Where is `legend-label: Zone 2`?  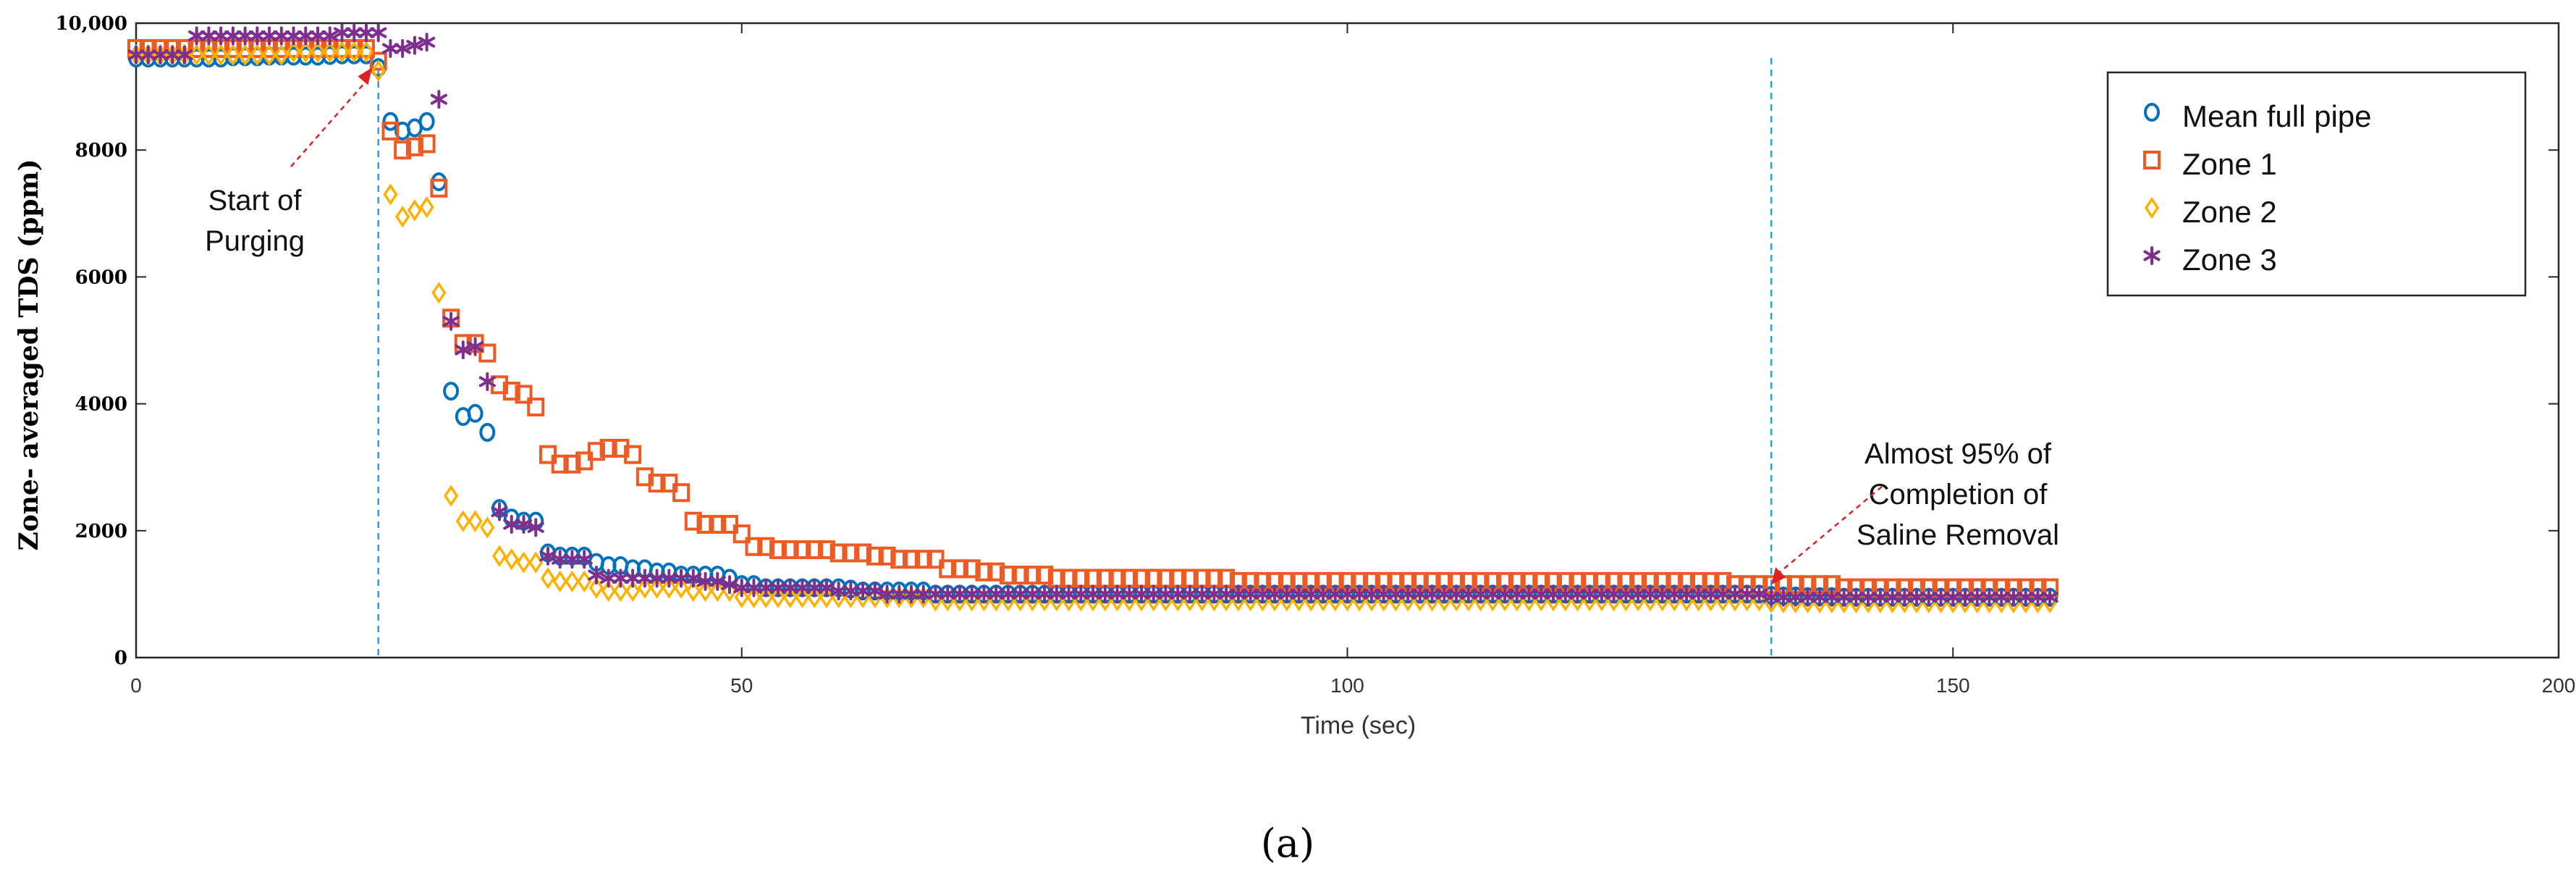 legend-label: Zone 2 is located at coordinates (2230, 212).